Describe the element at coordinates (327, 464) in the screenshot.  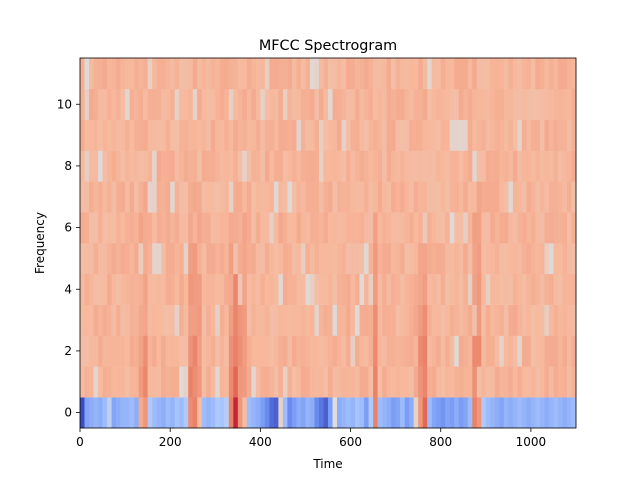
I see `x-axis-label: Time` at that location.